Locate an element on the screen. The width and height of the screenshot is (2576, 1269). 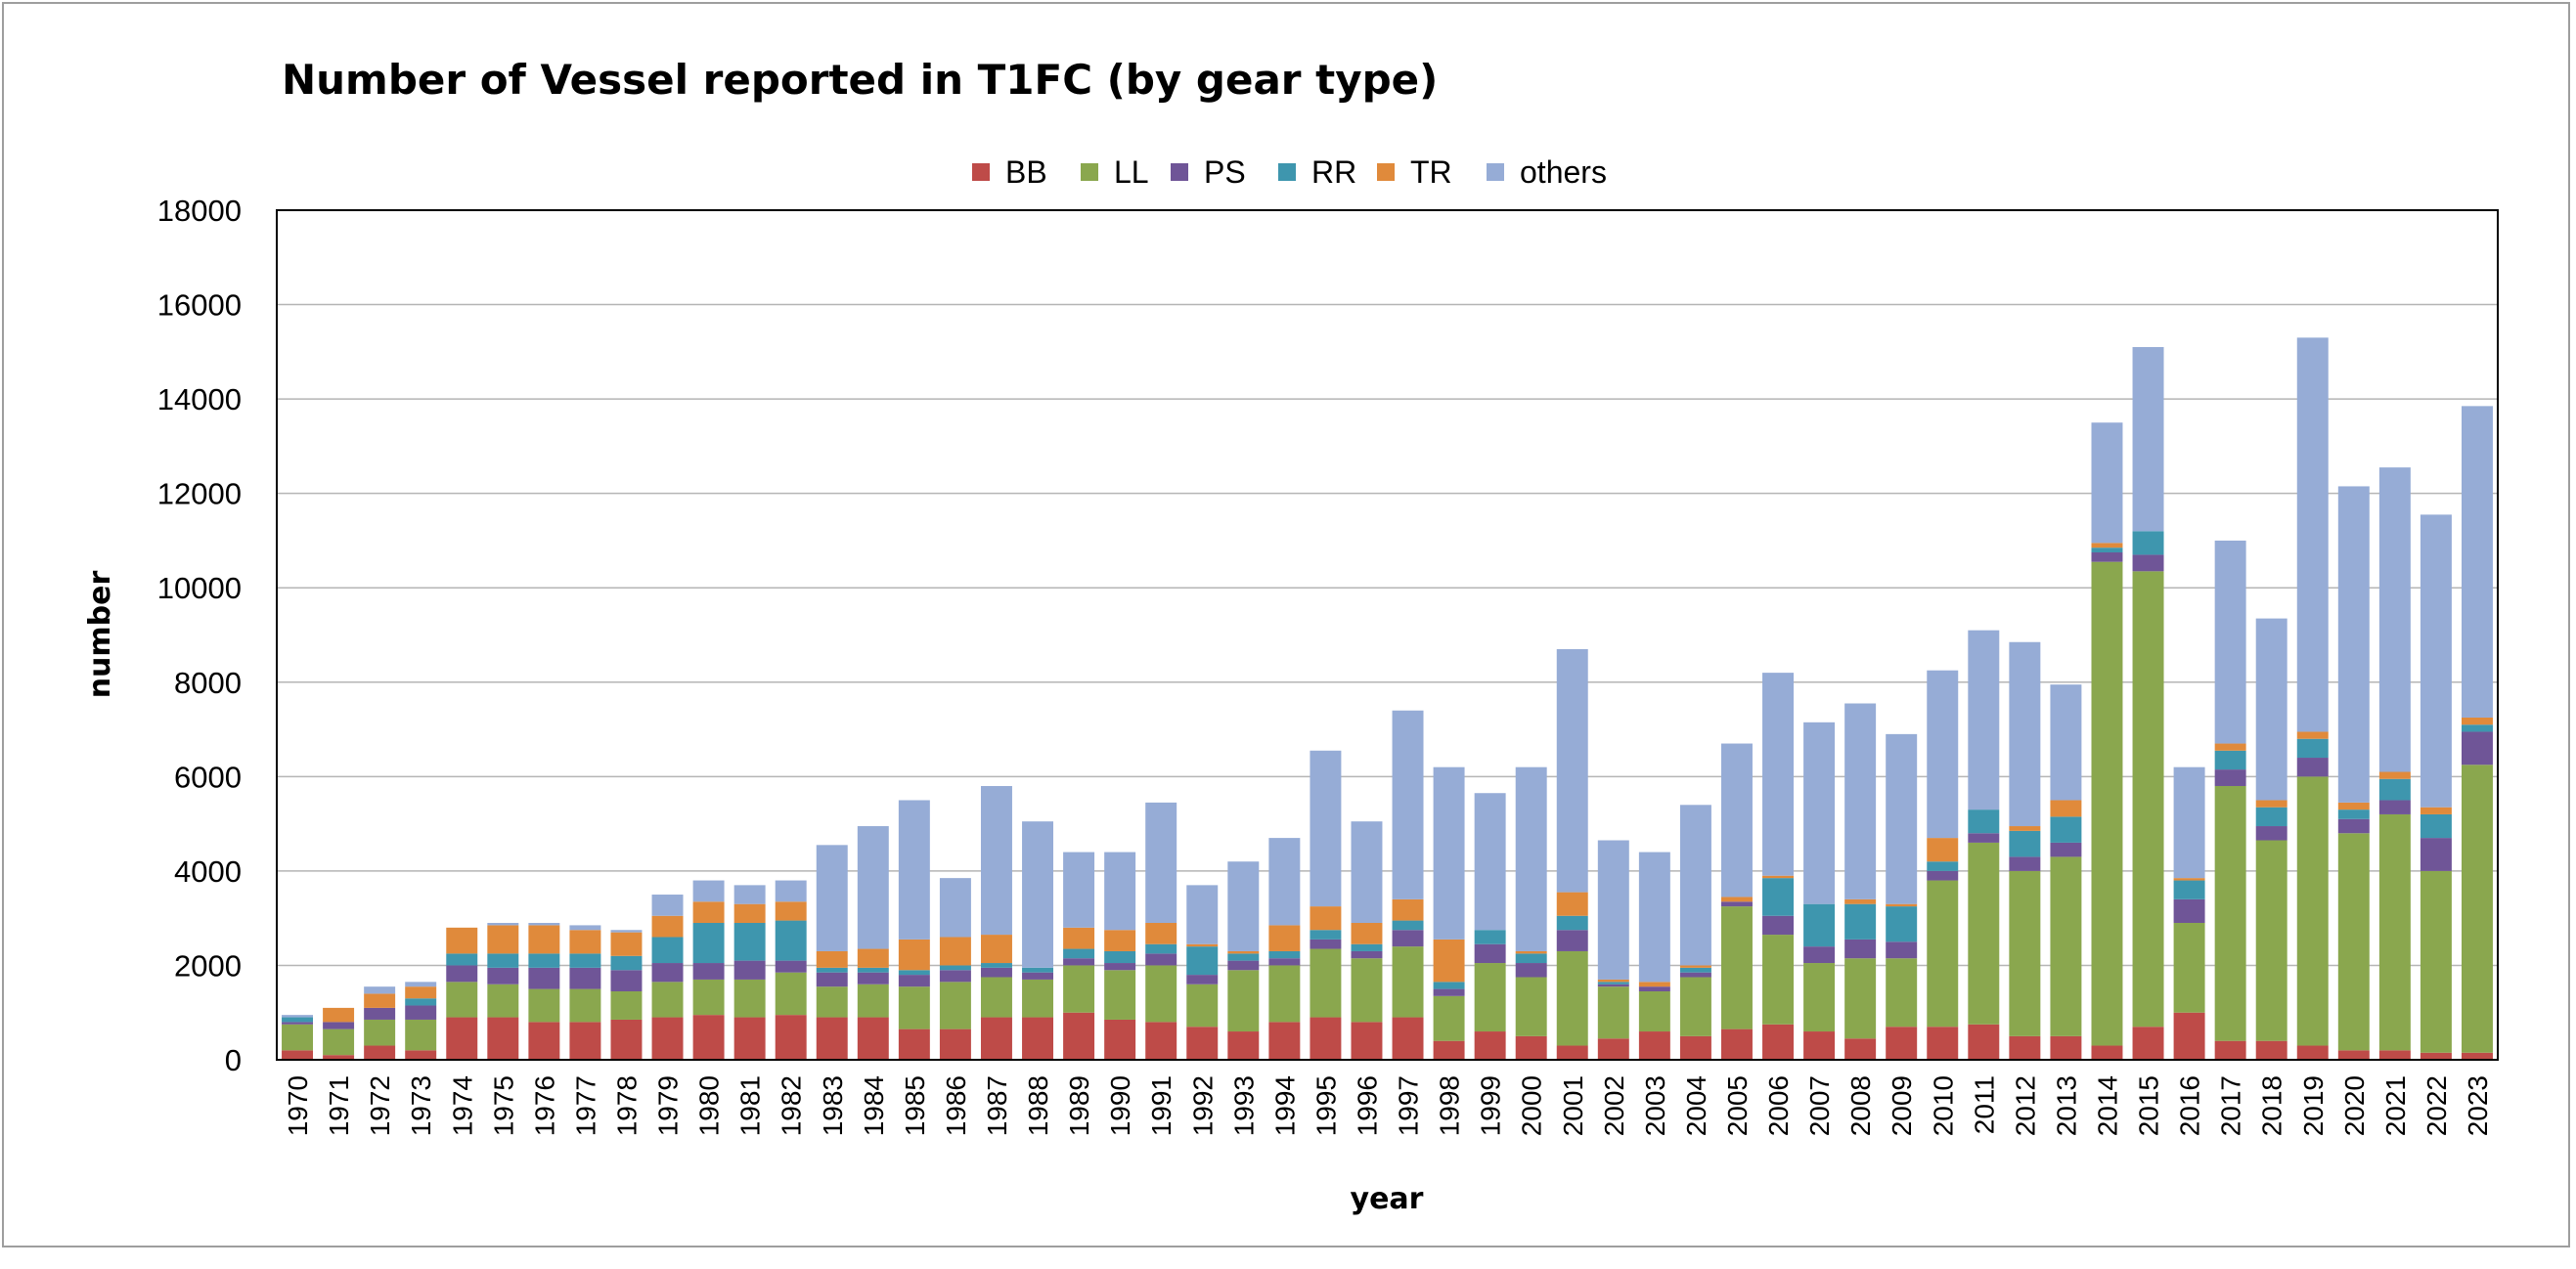
legend-swatch-ps is located at coordinates (1179, 172).